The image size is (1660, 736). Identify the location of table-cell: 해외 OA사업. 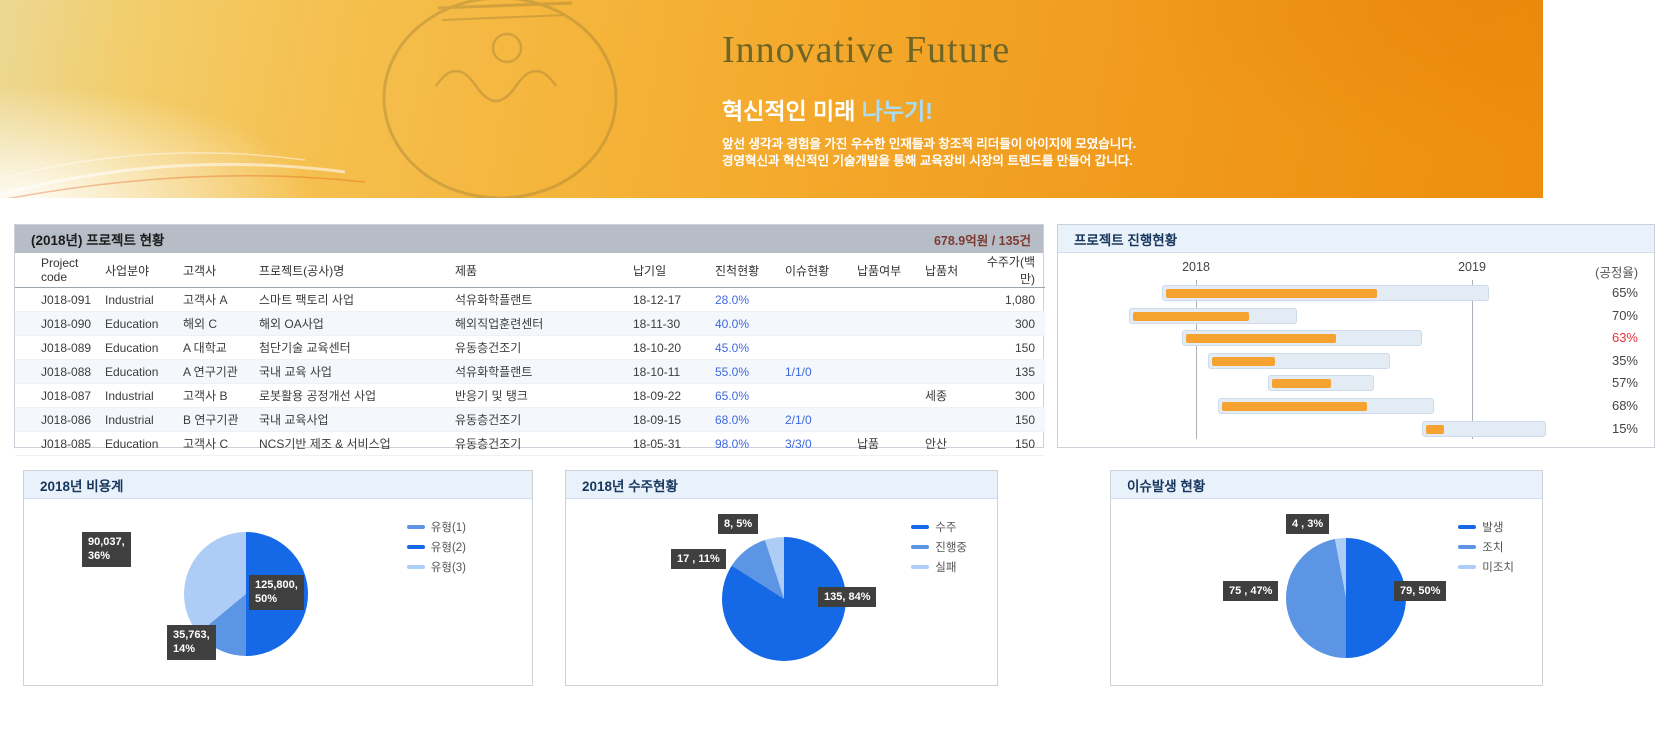
(349, 323).